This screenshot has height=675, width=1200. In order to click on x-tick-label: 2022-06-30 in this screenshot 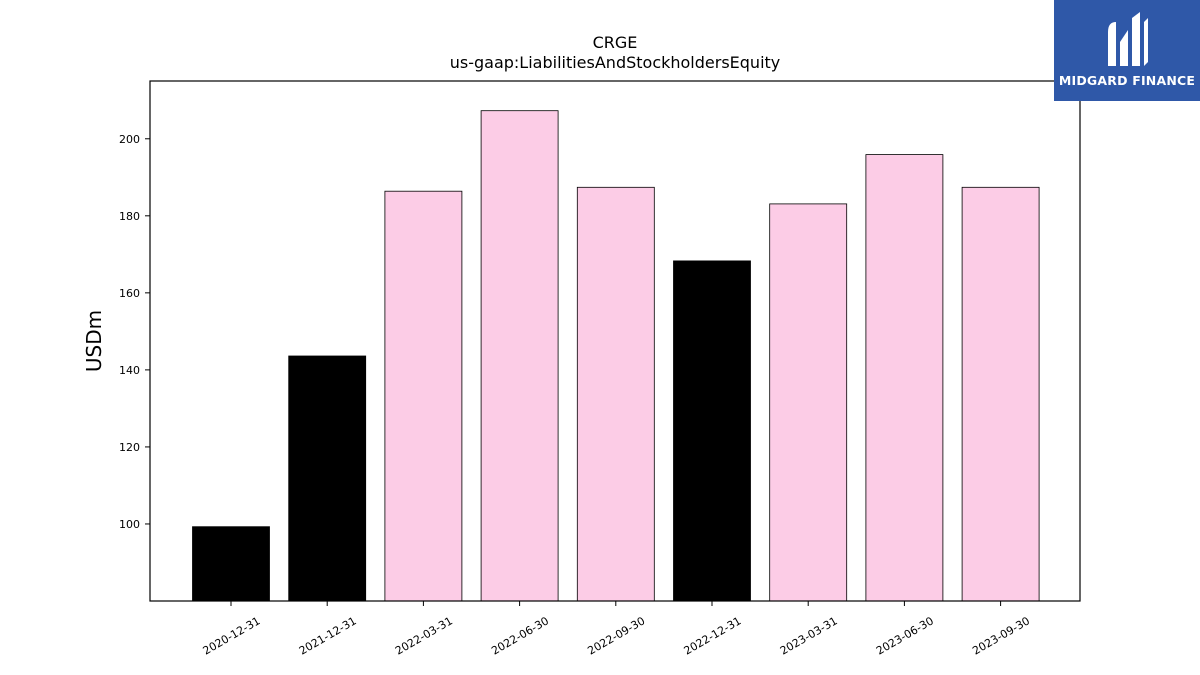, I will do `click(520, 635)`.